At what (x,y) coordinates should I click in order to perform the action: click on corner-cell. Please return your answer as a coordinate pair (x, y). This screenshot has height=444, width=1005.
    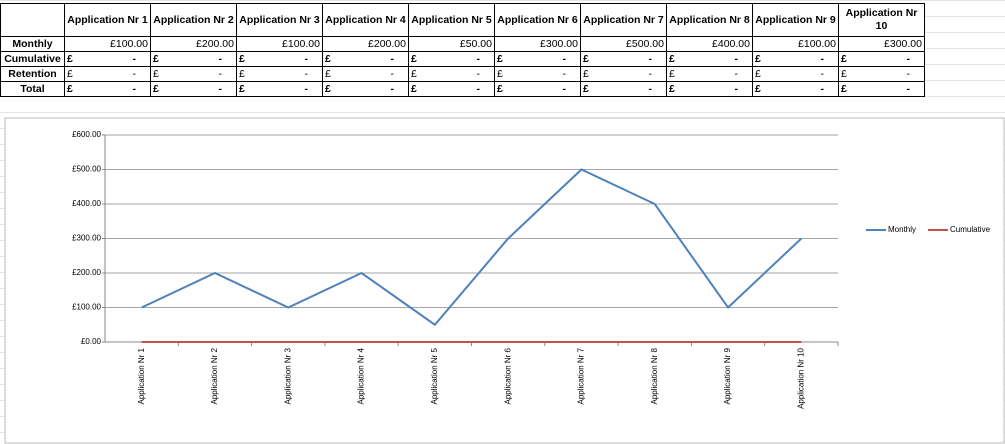
    Looking at the image, I should click on (32, 20).